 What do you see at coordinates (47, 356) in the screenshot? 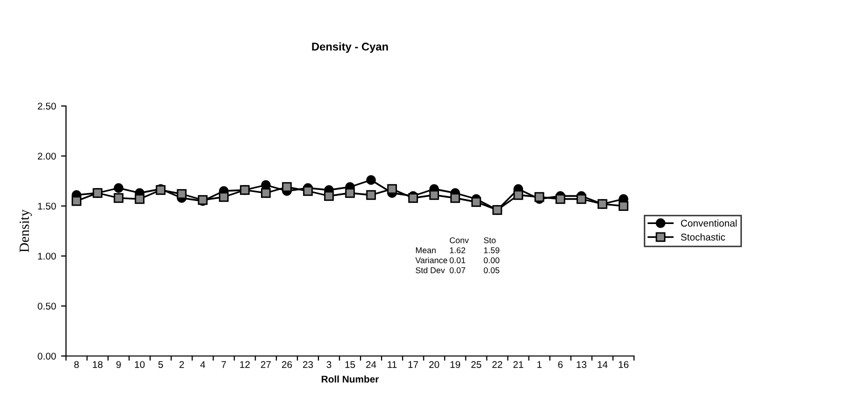
I see `y-tick-label: 0.00` at bounding box center [47, 356].